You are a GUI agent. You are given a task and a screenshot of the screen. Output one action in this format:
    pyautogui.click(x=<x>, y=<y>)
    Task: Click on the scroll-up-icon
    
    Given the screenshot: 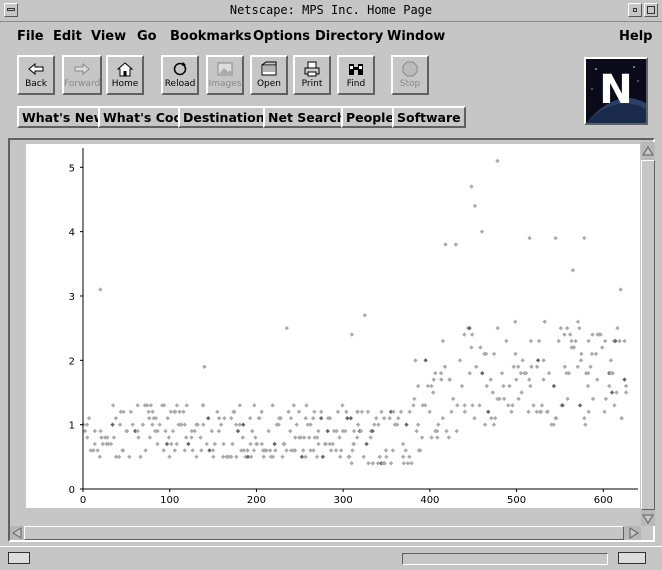 What is the action you would take?
    pyautogui.click(x=648, y=151)
    